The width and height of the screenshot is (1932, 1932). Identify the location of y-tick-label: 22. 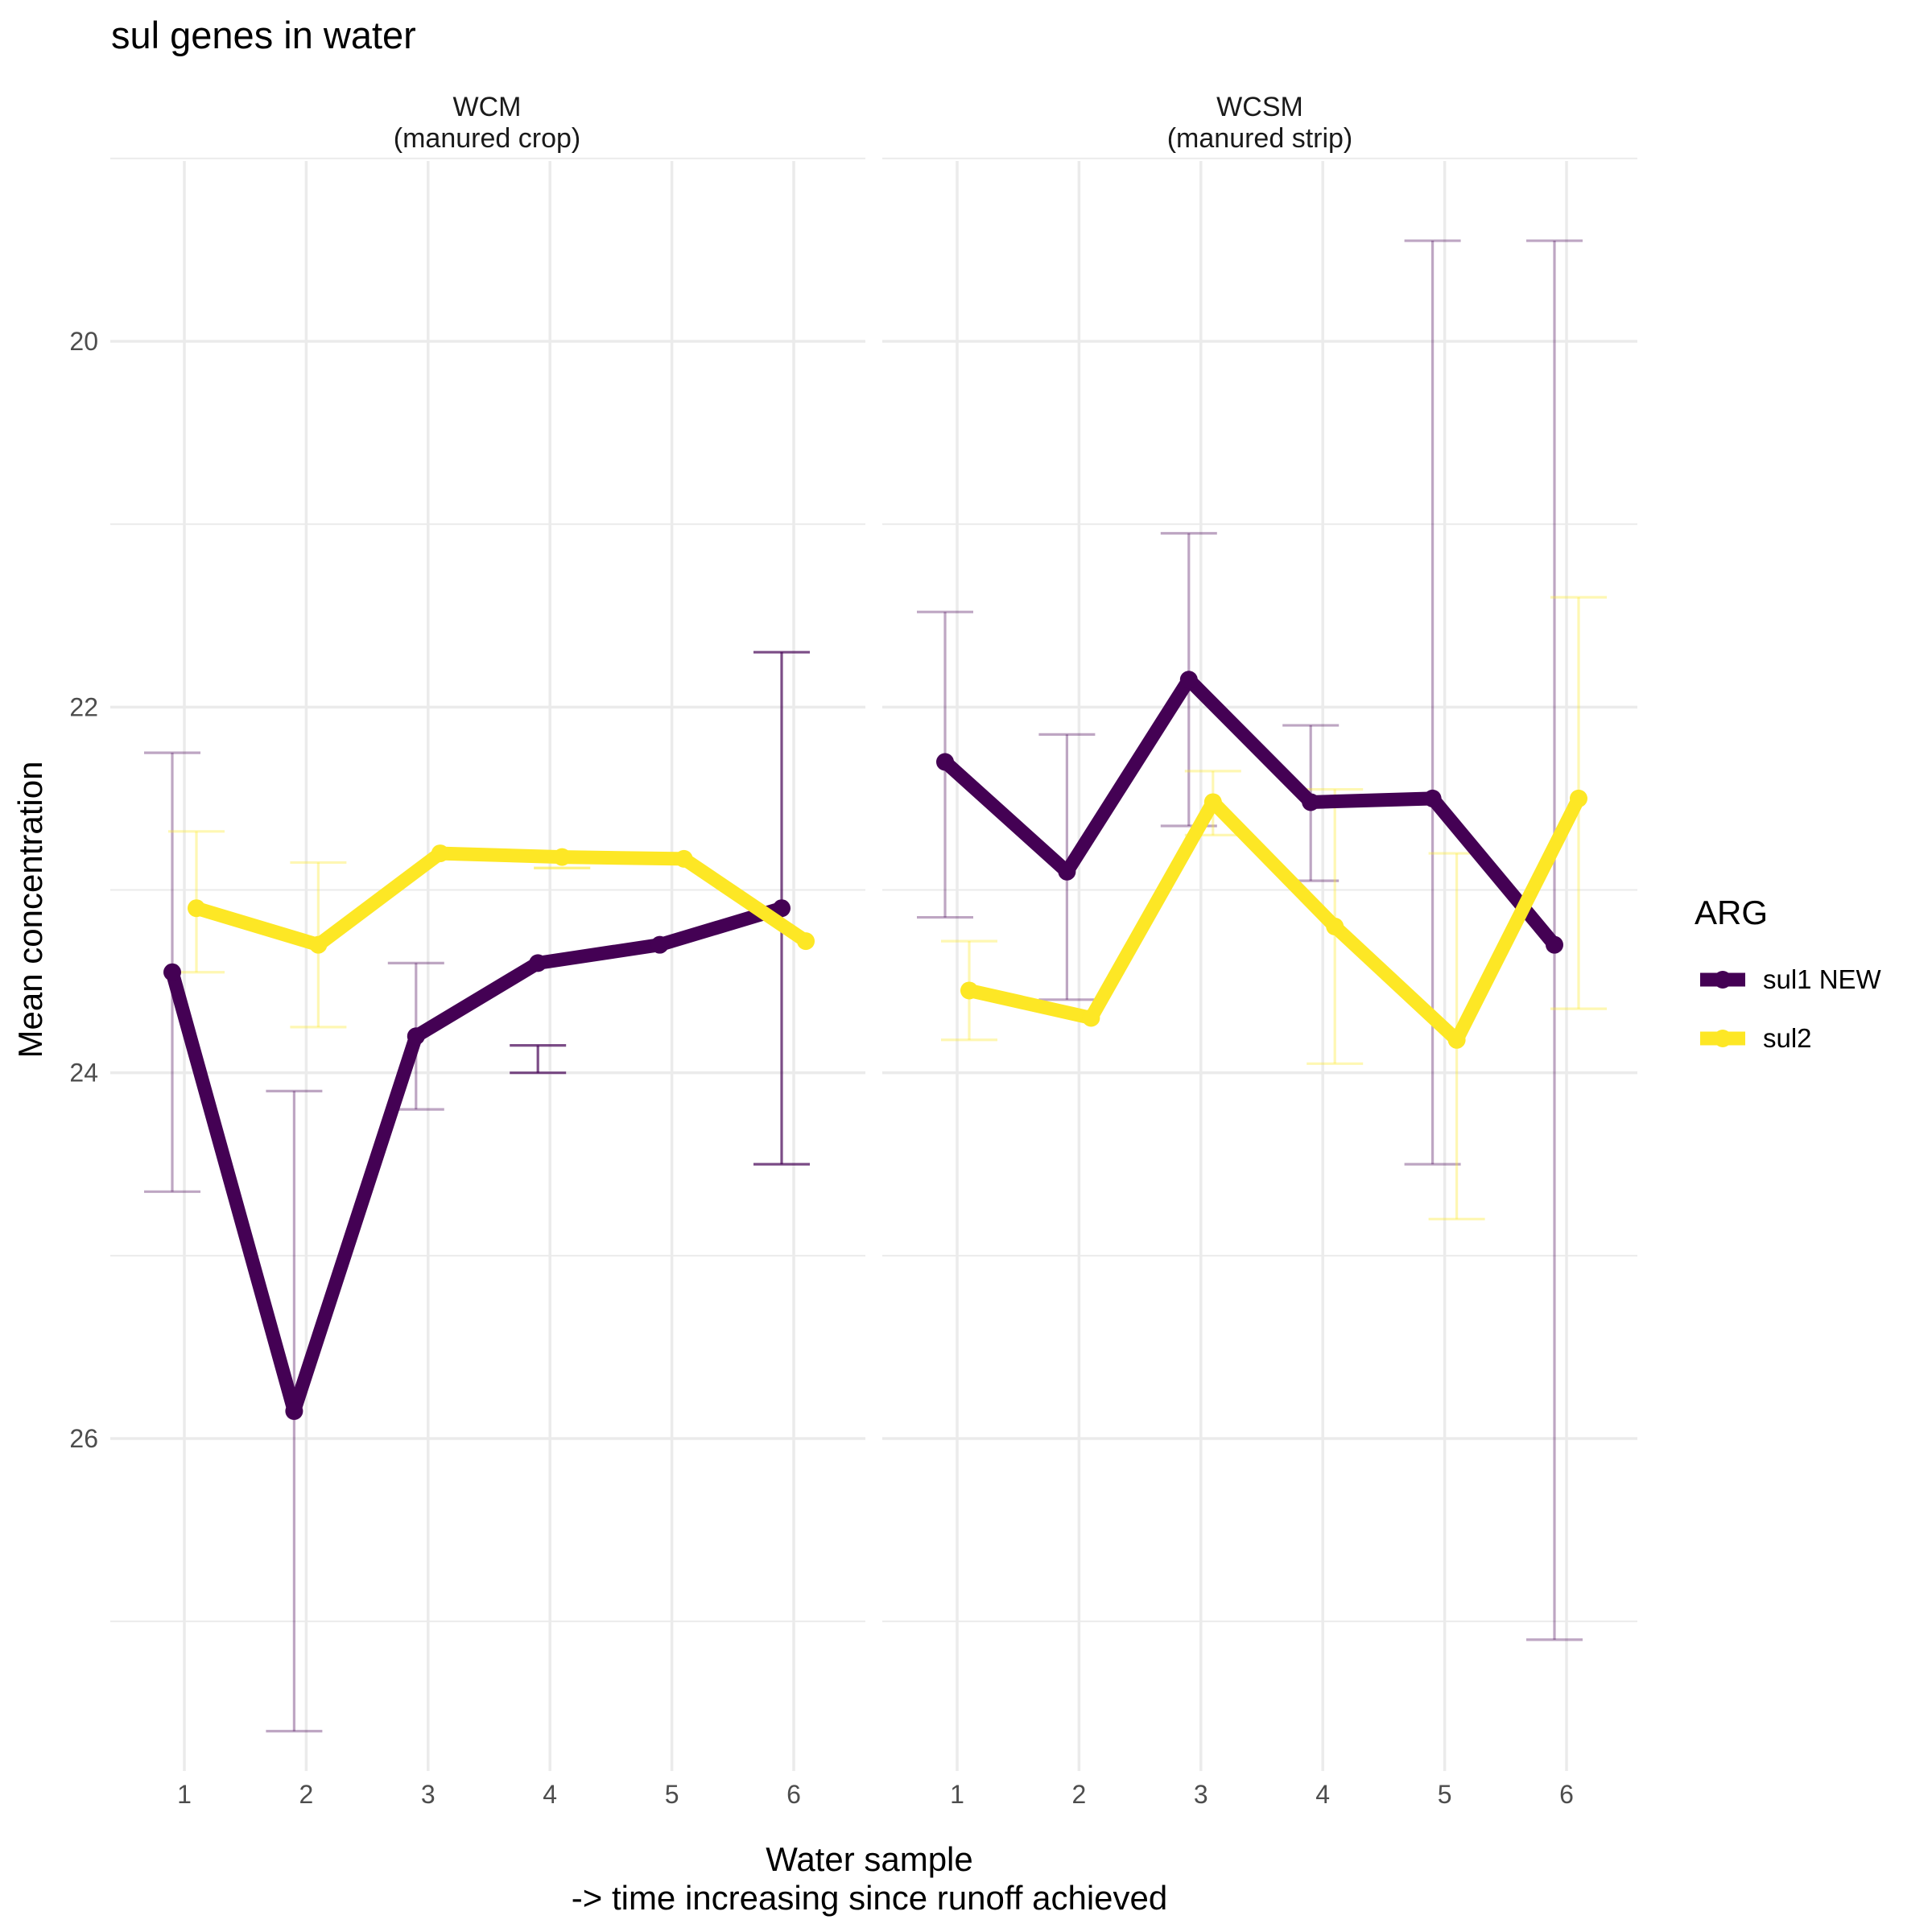
(83, 706).